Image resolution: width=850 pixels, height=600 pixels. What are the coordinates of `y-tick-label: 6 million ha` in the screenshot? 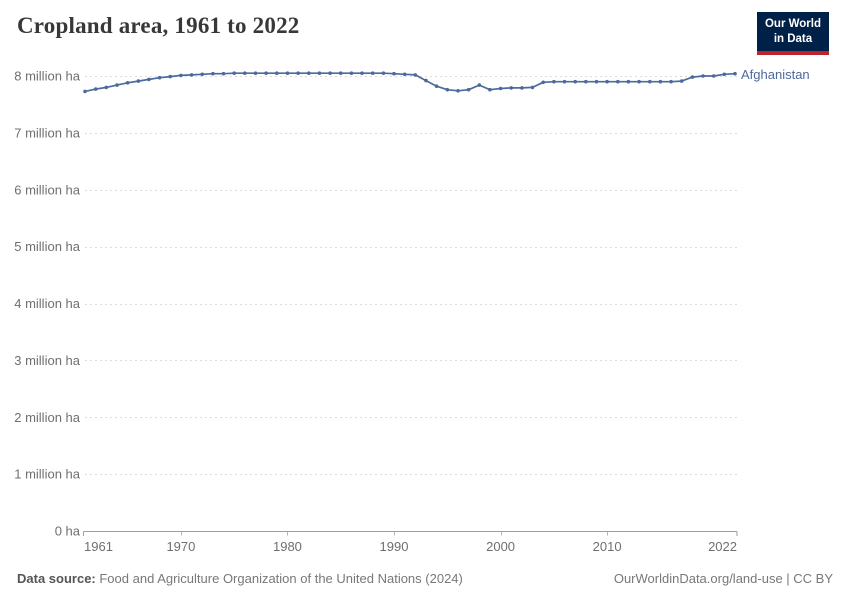 It's located at (47, 189).